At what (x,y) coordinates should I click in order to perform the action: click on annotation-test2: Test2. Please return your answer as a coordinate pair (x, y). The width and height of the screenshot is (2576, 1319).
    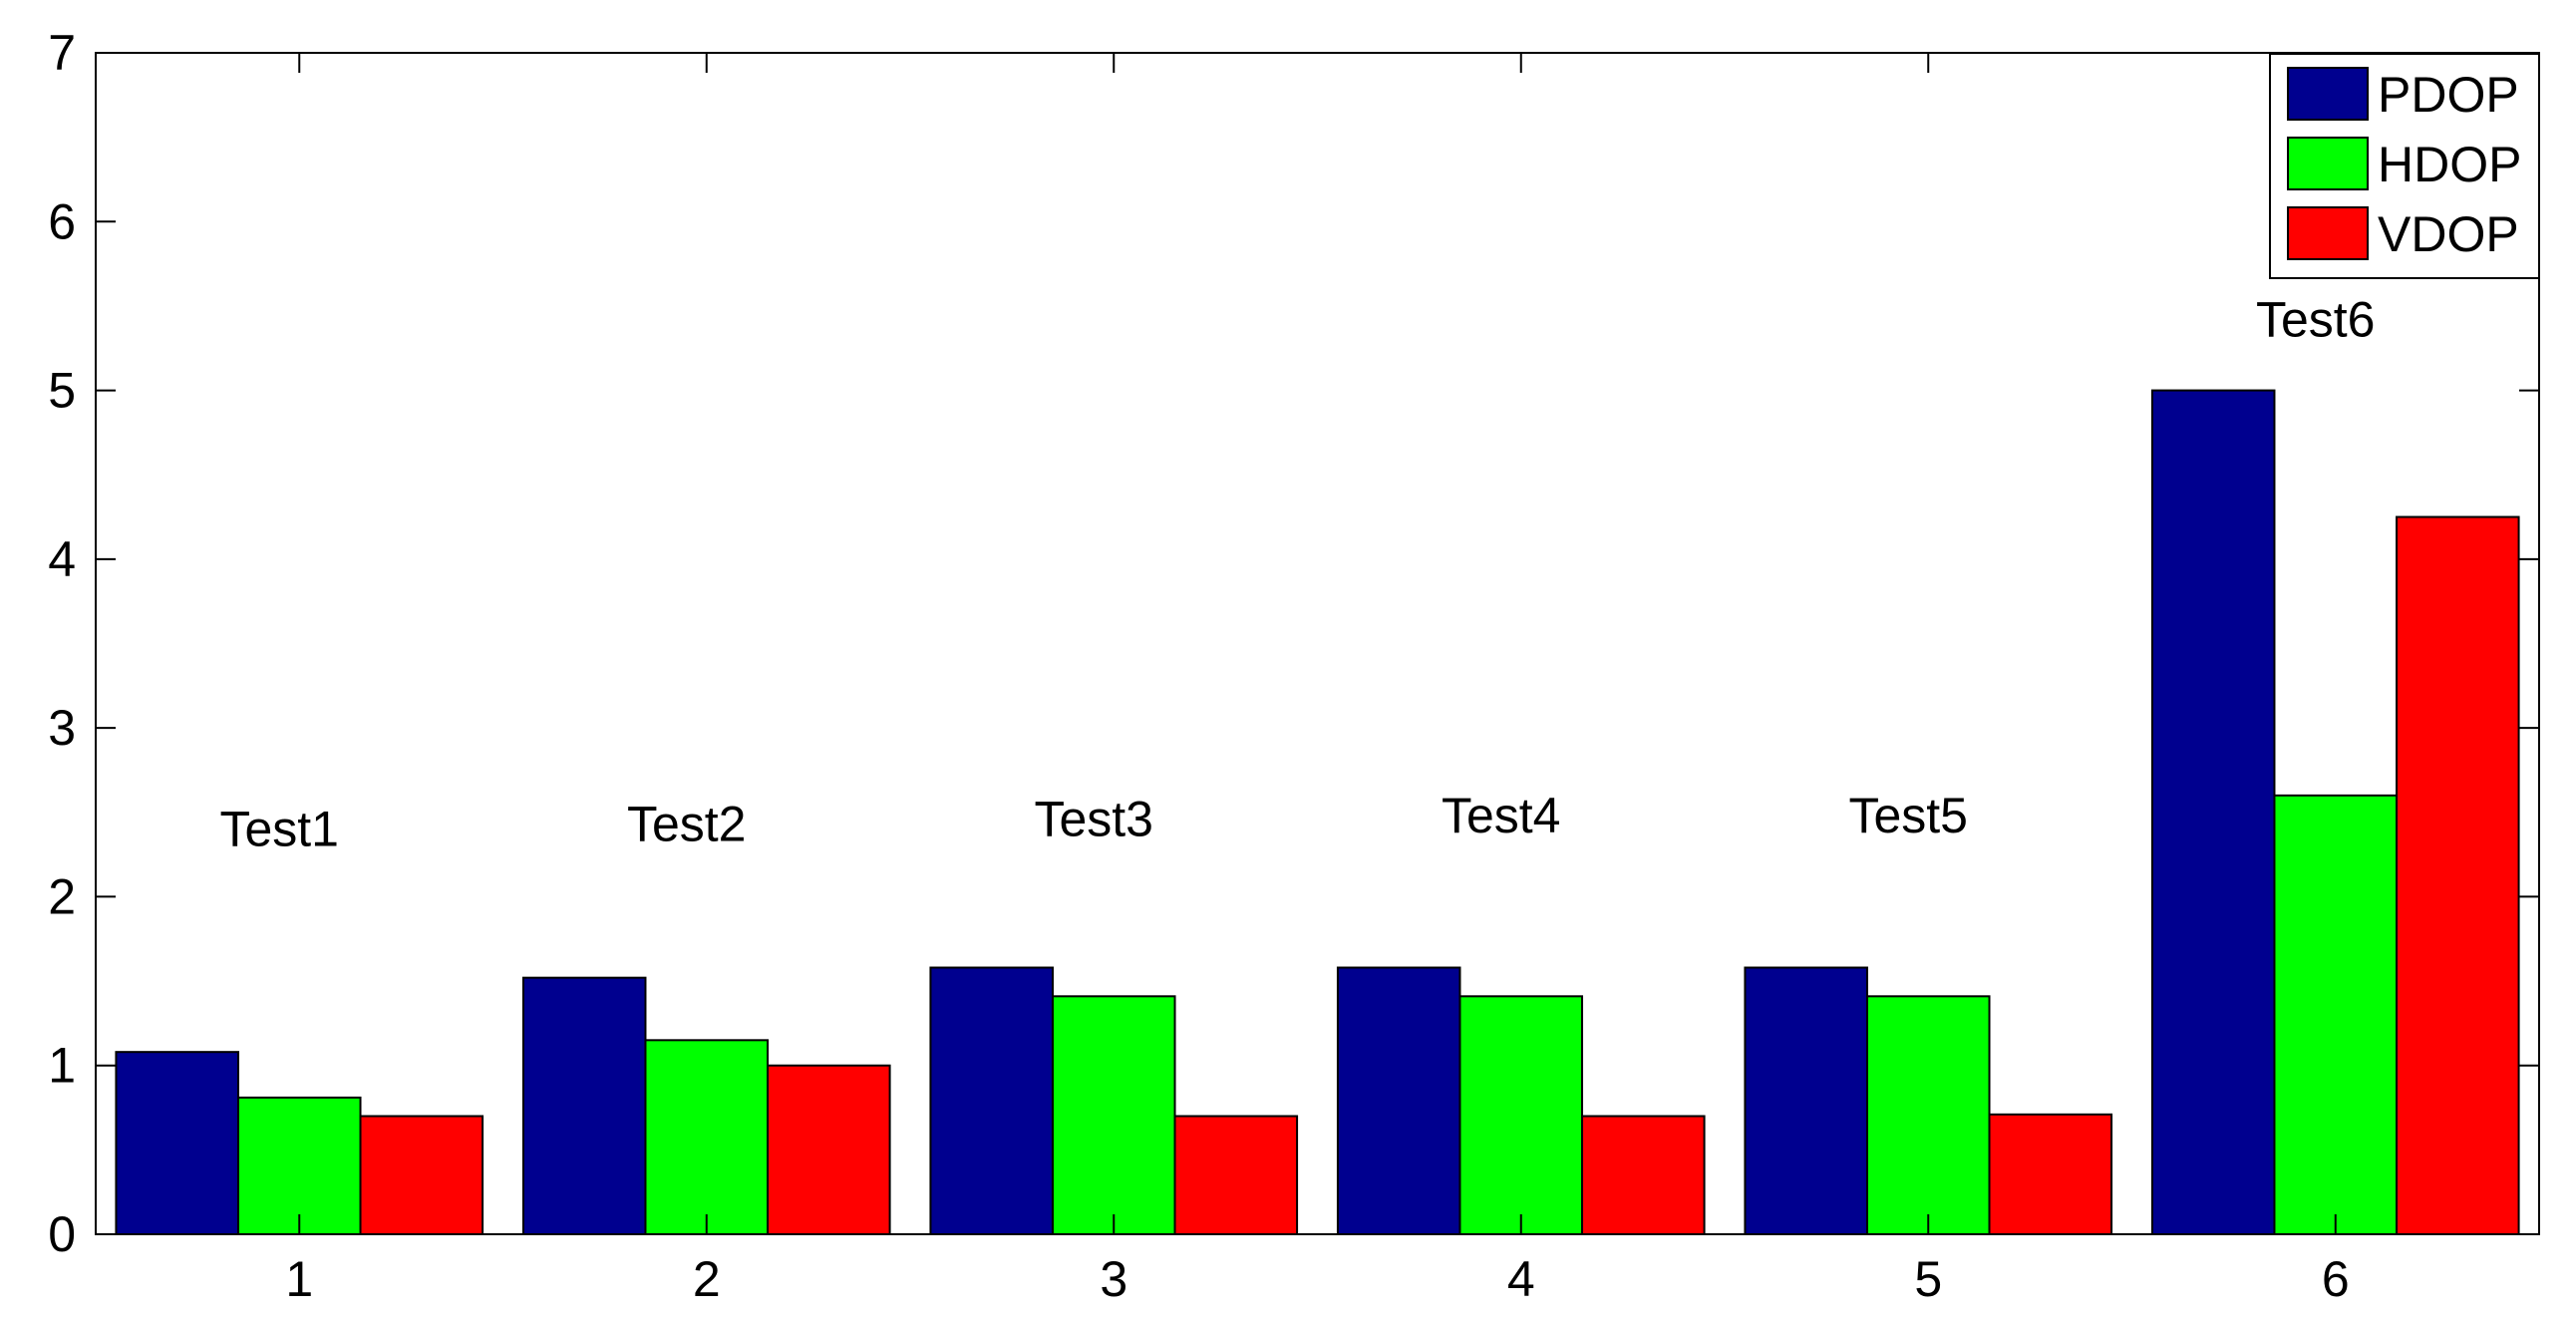
    Looking at the image, I should click on (687, 824).